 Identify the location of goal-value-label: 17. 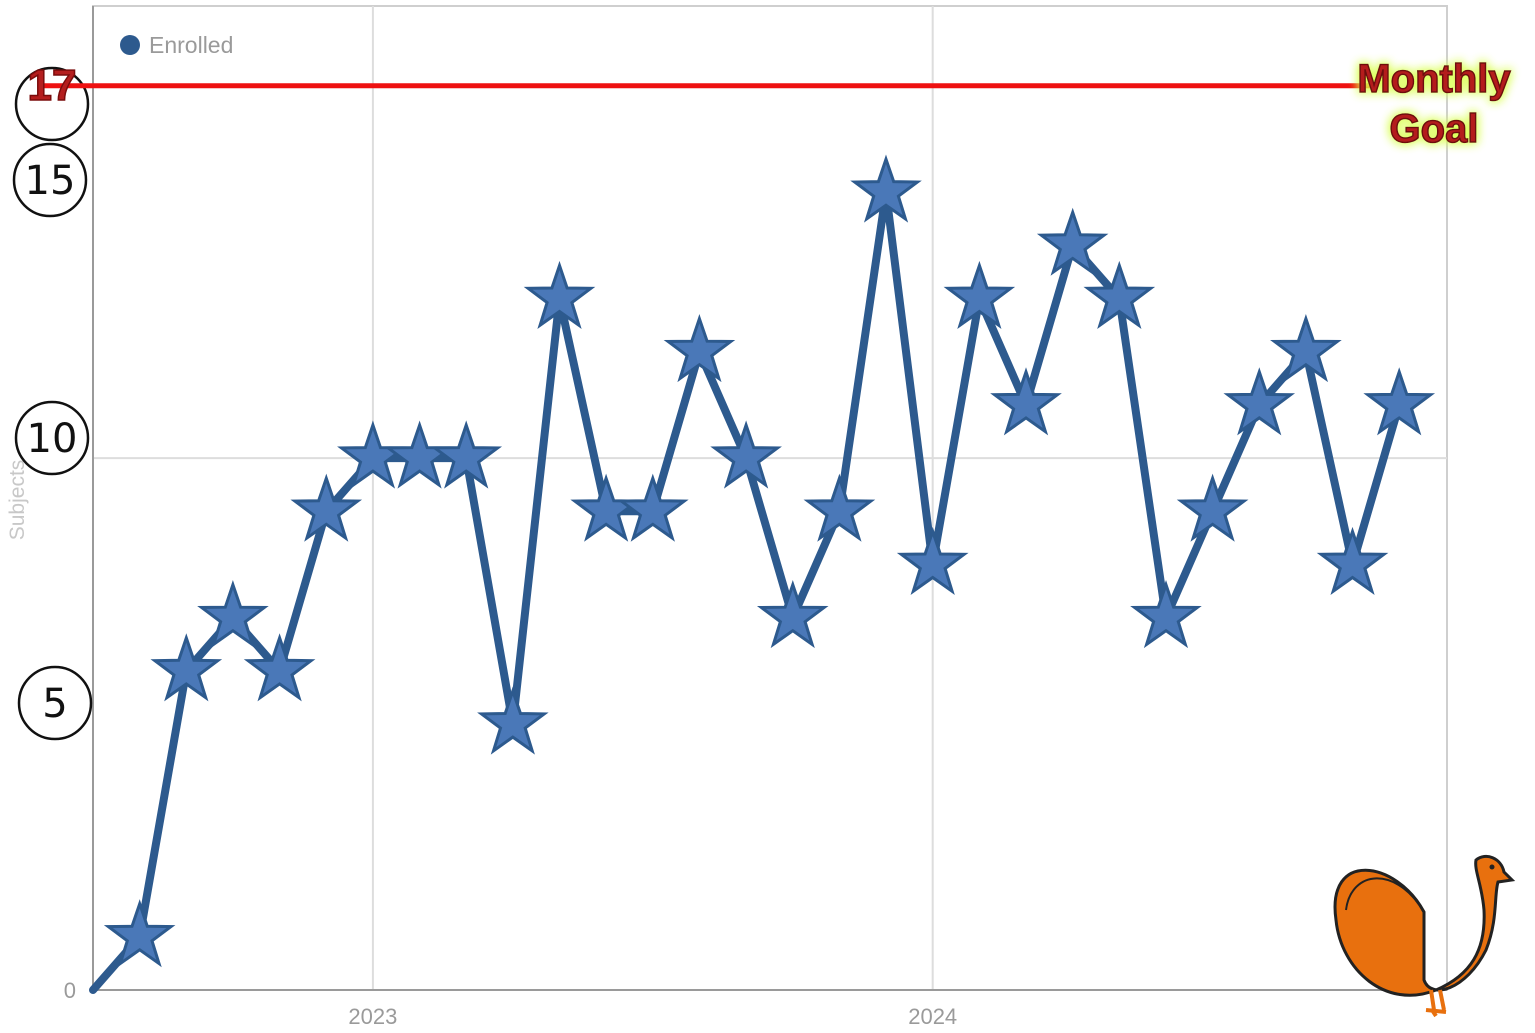
(52, 85).